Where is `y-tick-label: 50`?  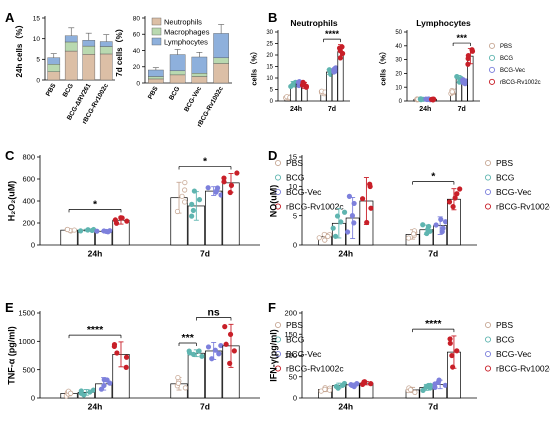
y-tick-label: 50 is located at coordinates (293, 376).